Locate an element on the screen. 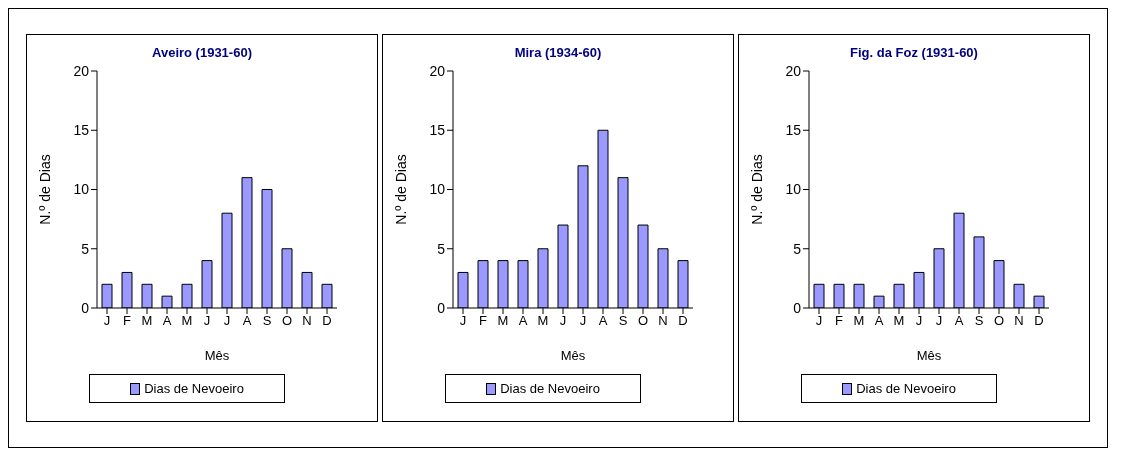 The height and width of the screenshot is (459, 1123). chart-title: Fig. da Foz (1931-60) is located at coordinates (914, 53).